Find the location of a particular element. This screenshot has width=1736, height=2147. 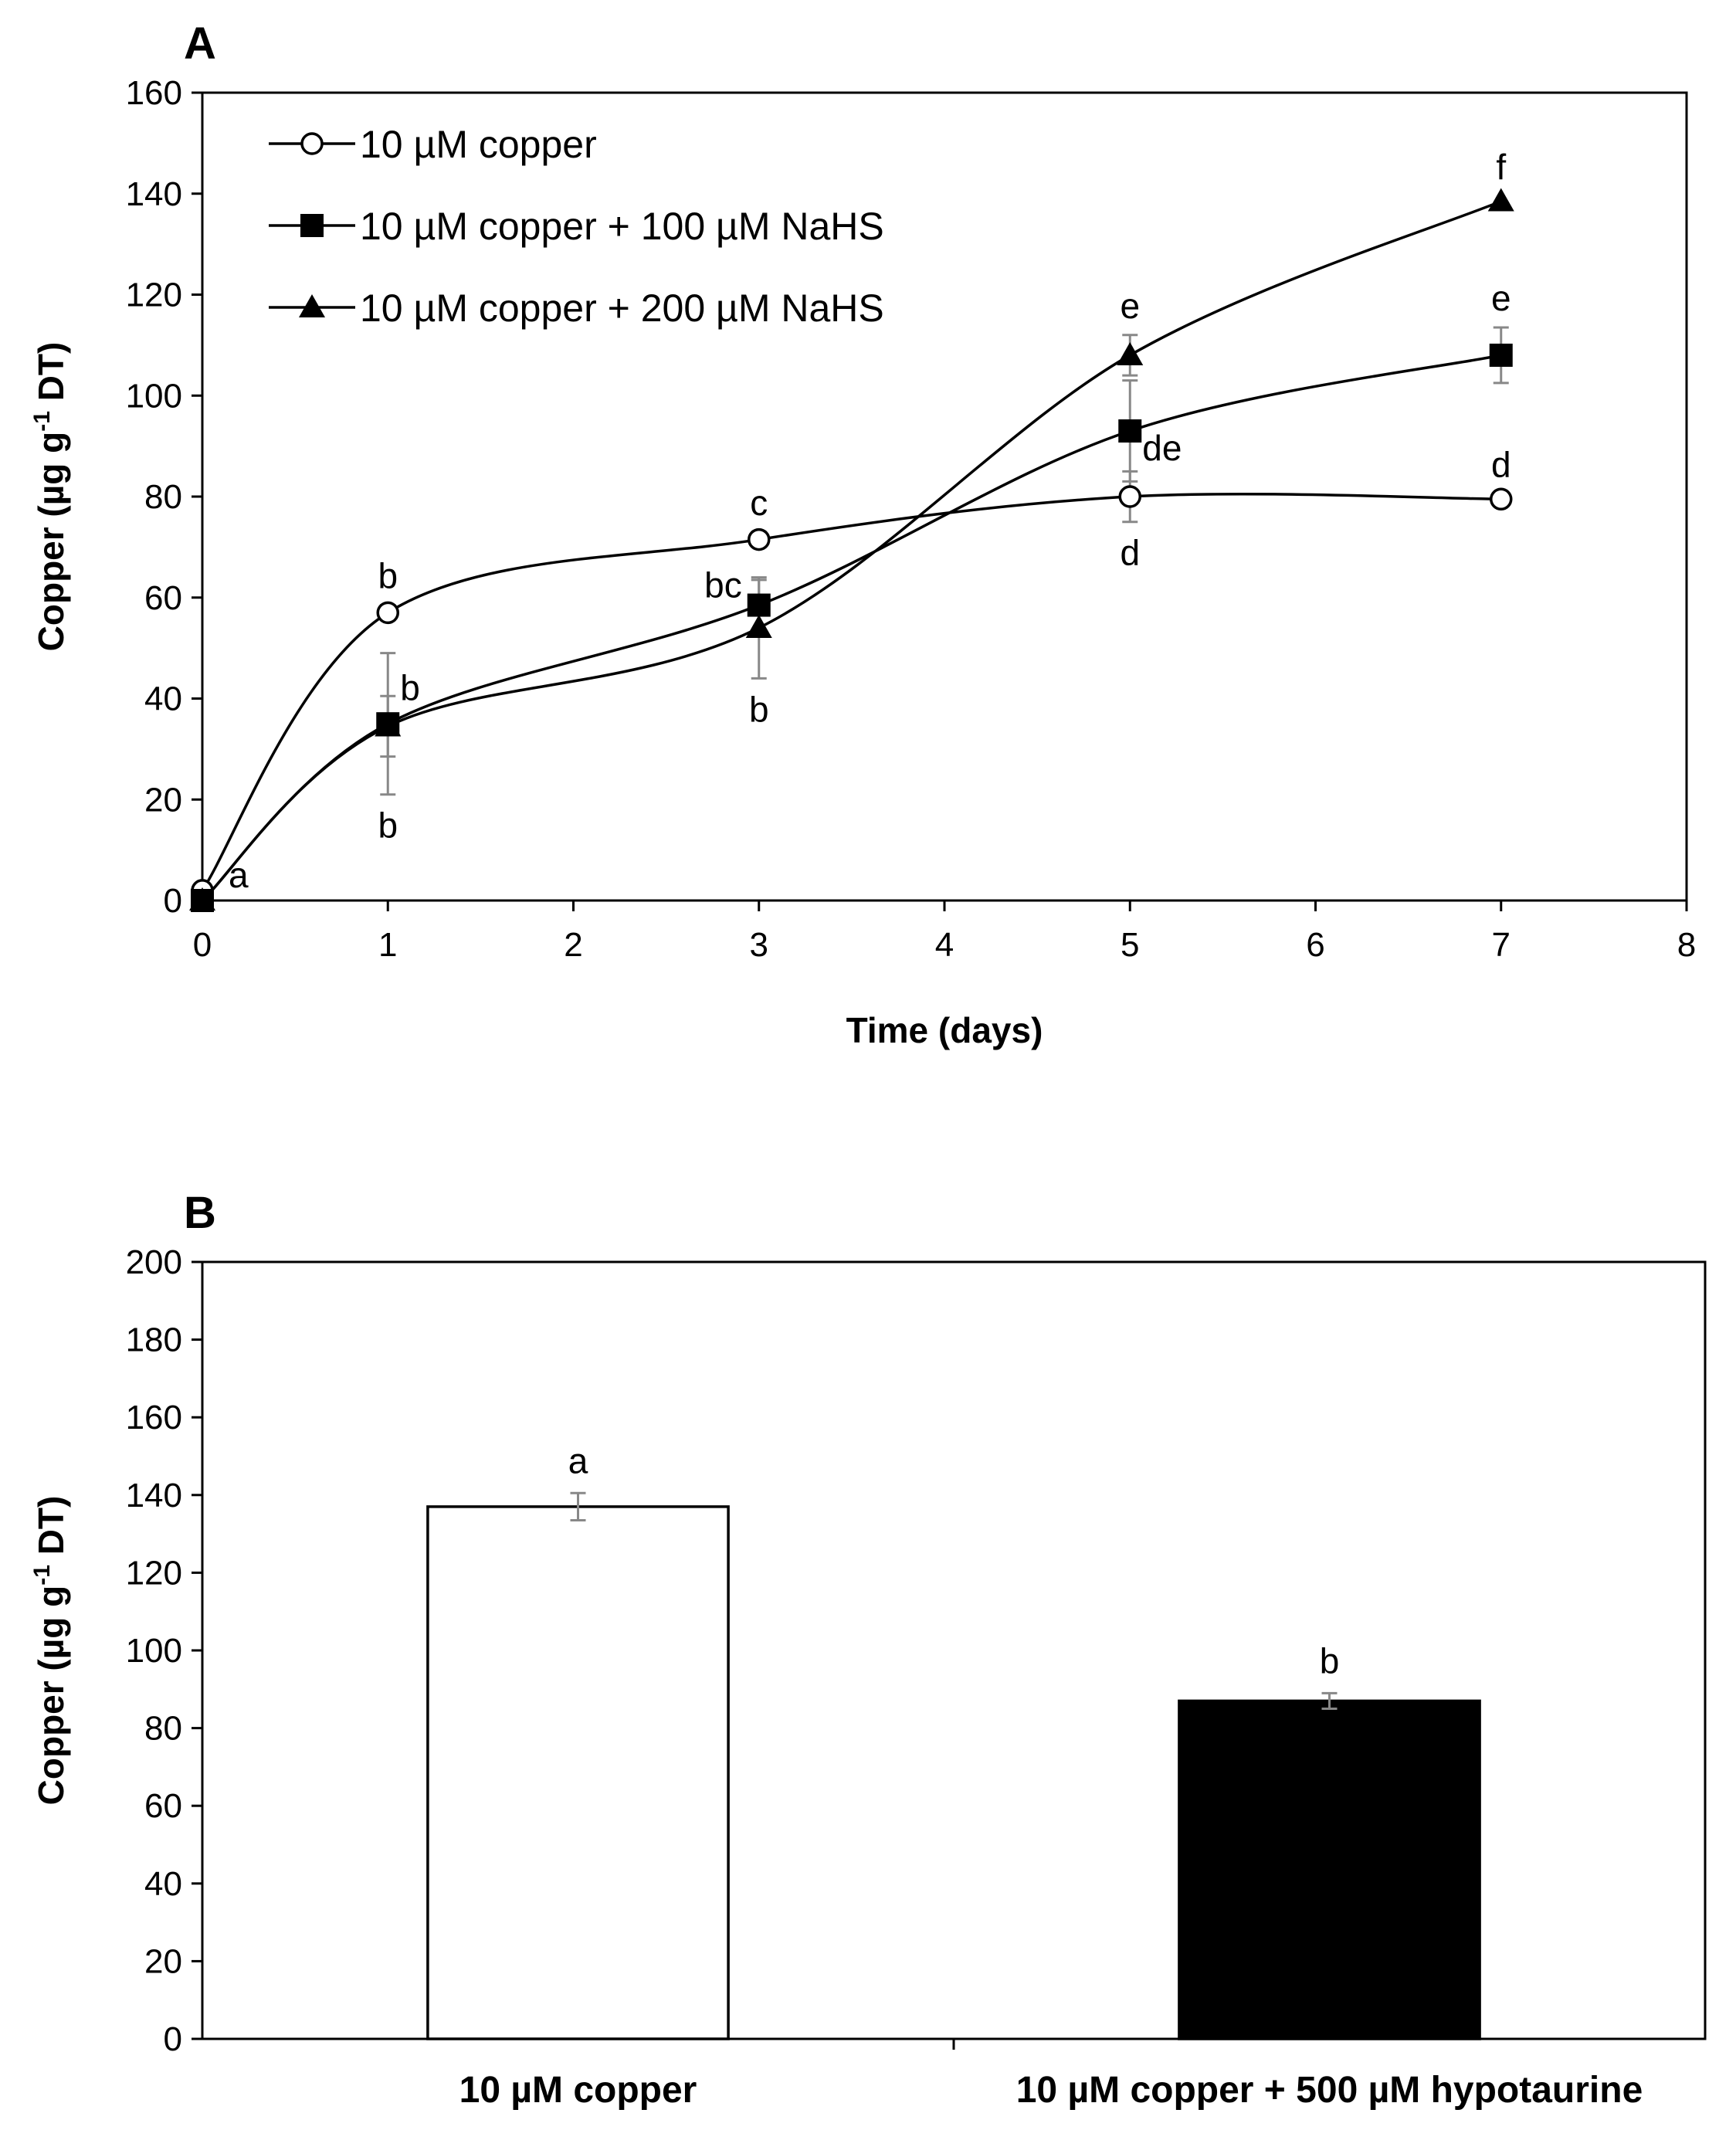

legend-label-1: 10 µM copper is located at coordinates (479, 144).